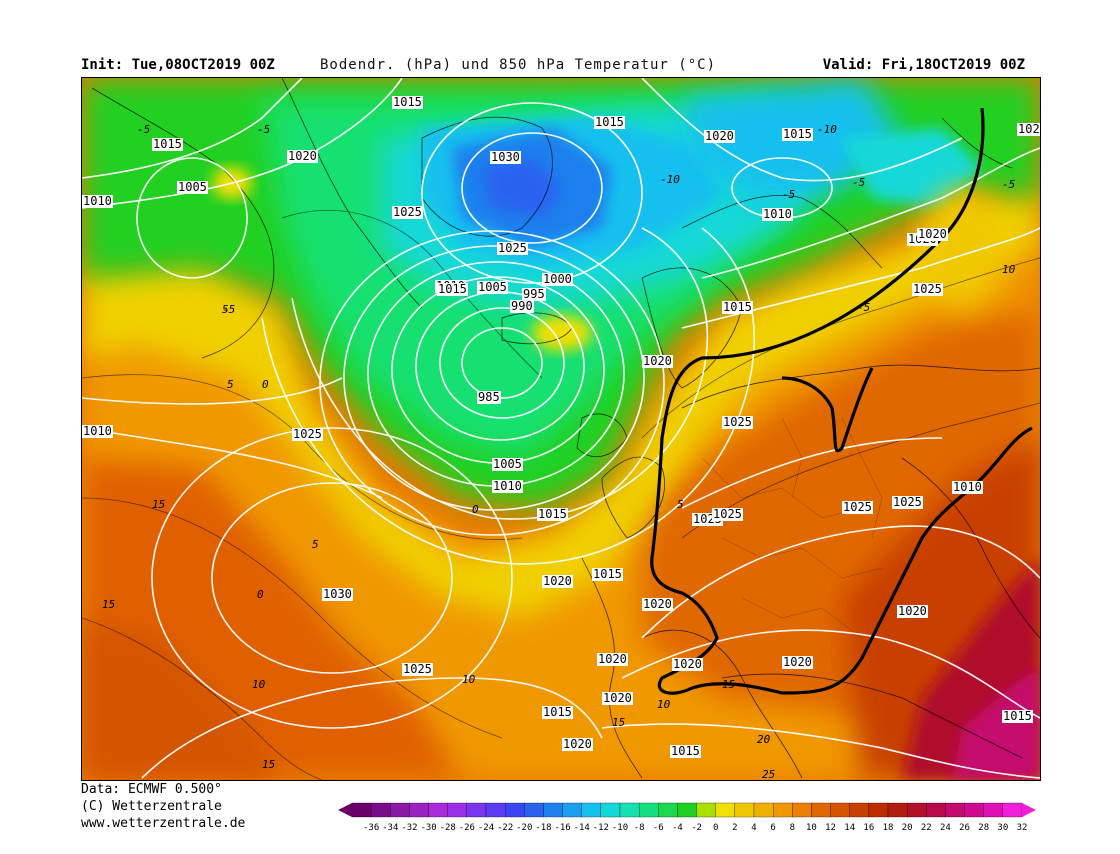  I want to click on colorbar-tick-label: 32, so click(1022, 828).